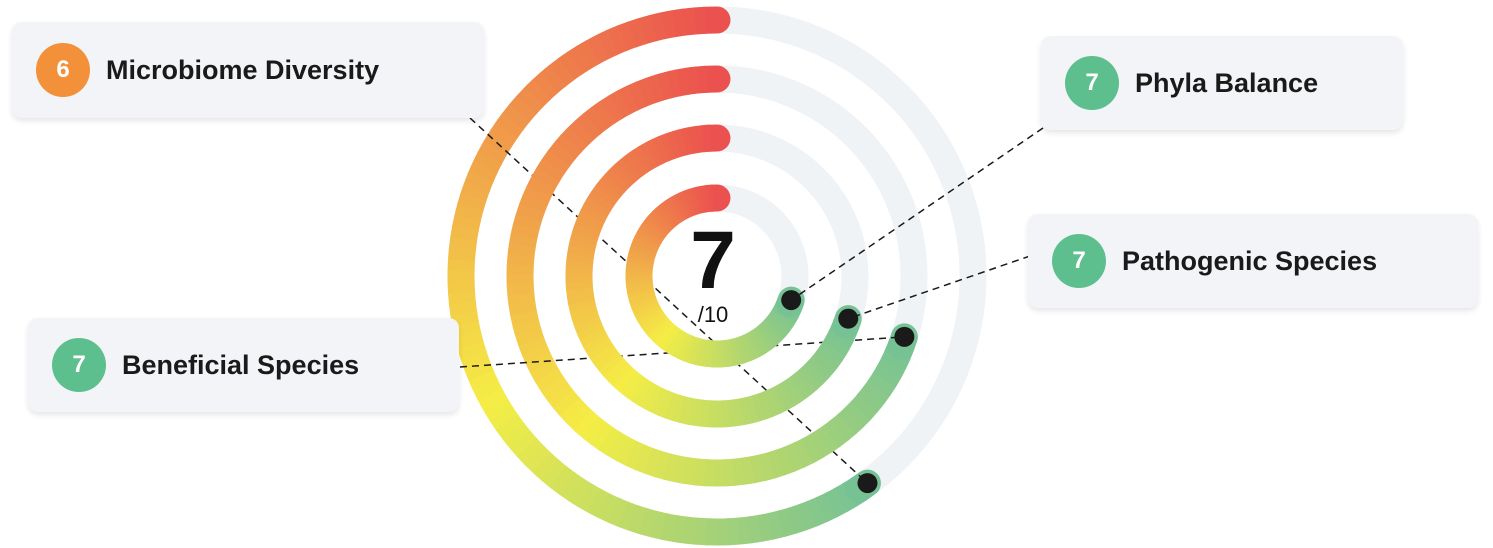  I want to click on card-label: Microbiome Diversity, so click(243, 69).